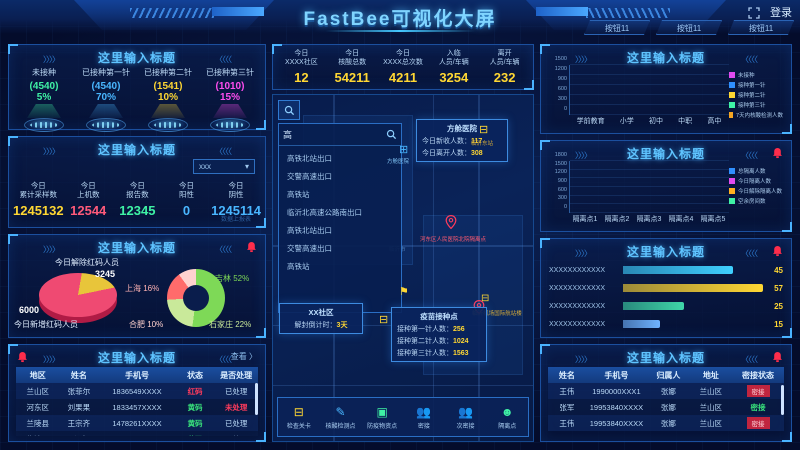 The height and width of the screenshot is (450, 800). I want to click on page-title: FastBee可视化大屏, so click(400, 19).